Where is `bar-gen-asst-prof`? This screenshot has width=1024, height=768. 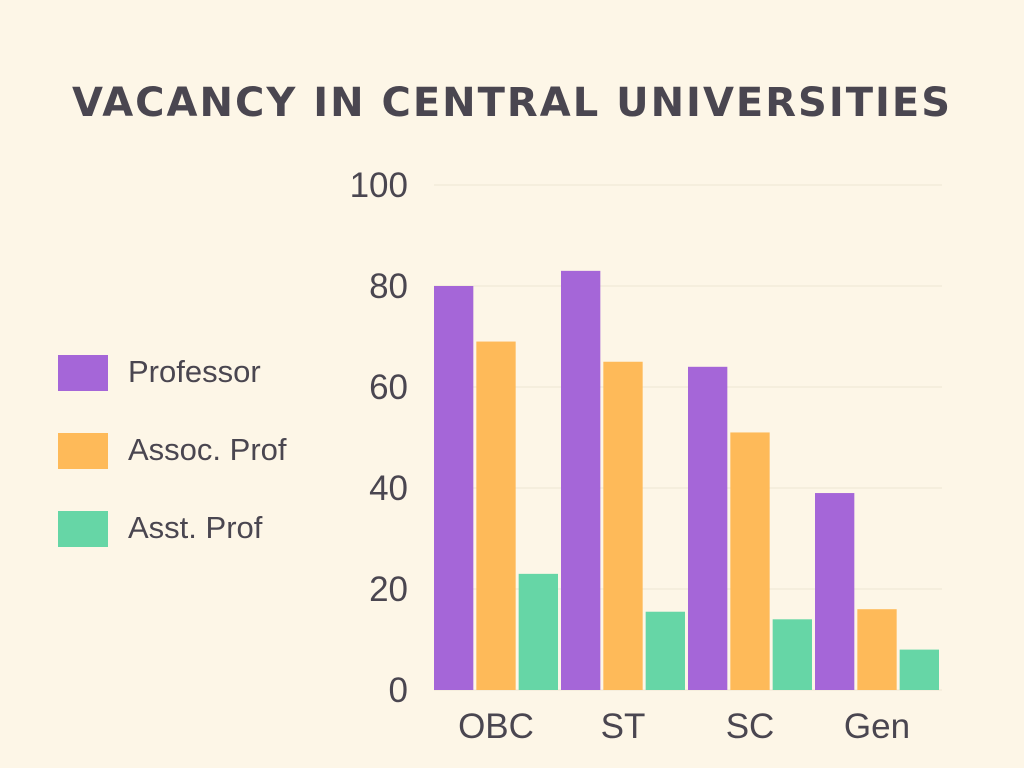 bar-gen-asst-prof is located at coordinates (919, 669).